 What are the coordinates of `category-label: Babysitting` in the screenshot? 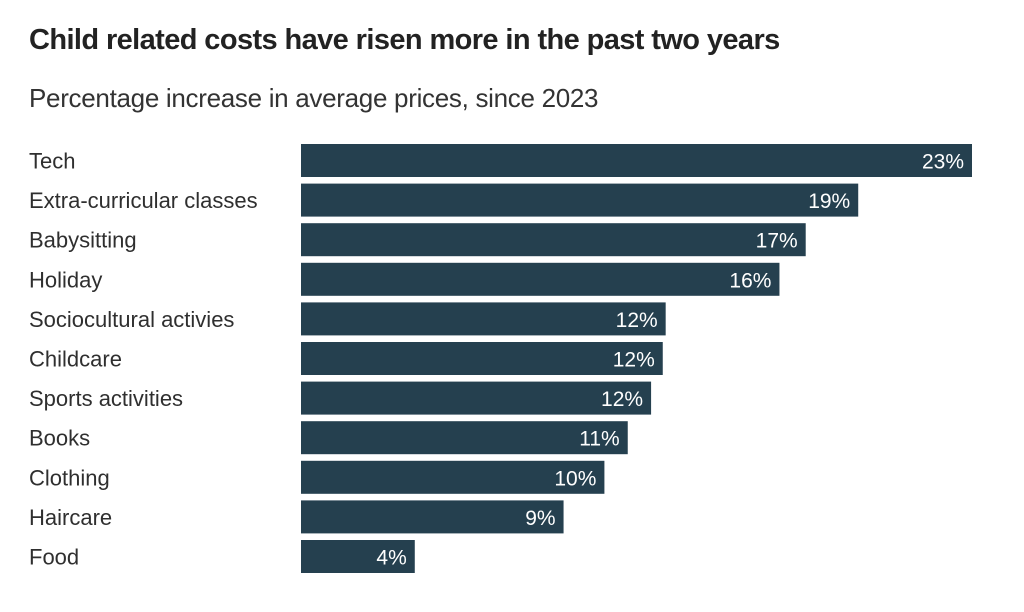 It's located at (83, 240).